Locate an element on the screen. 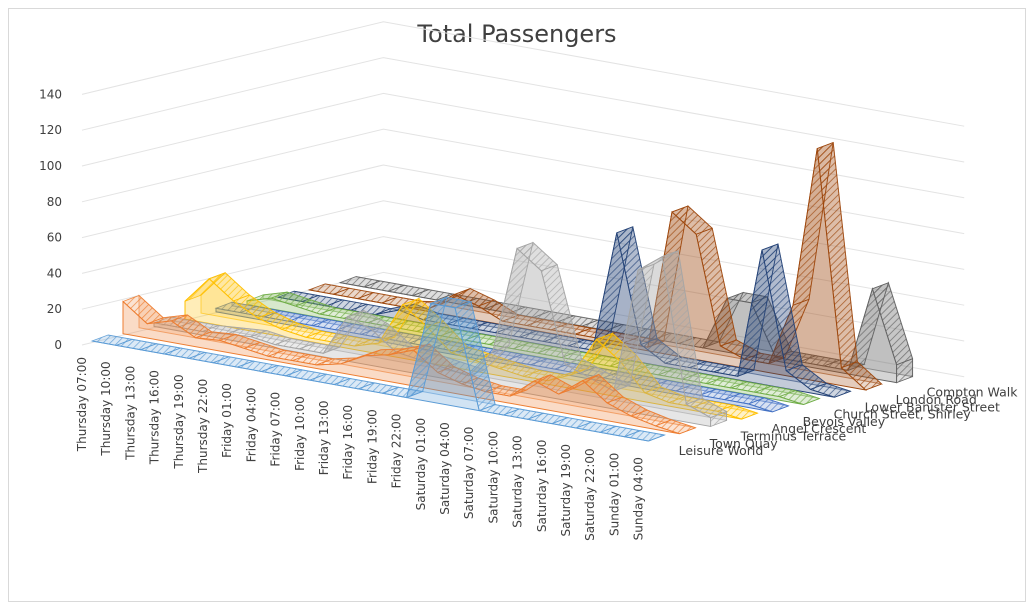 This screenshot has height=608, width=1034. x-tick-label: Friday 16:00 is located at coordinates (348, 442).